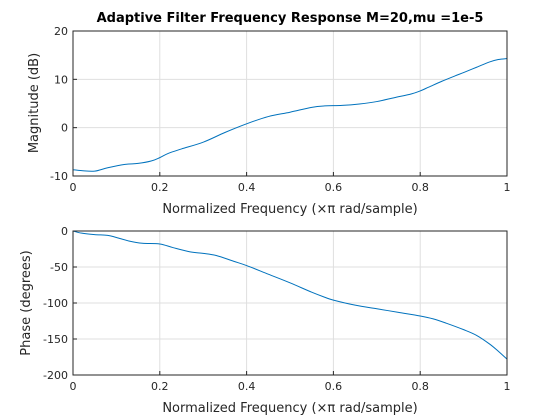 This screenshot has height=420, width=560. What do you see at coordinates (160, 187) in the screenshot?
I see `magnitude-x-tick-label: 0.2` at bounding box center [160, 187].